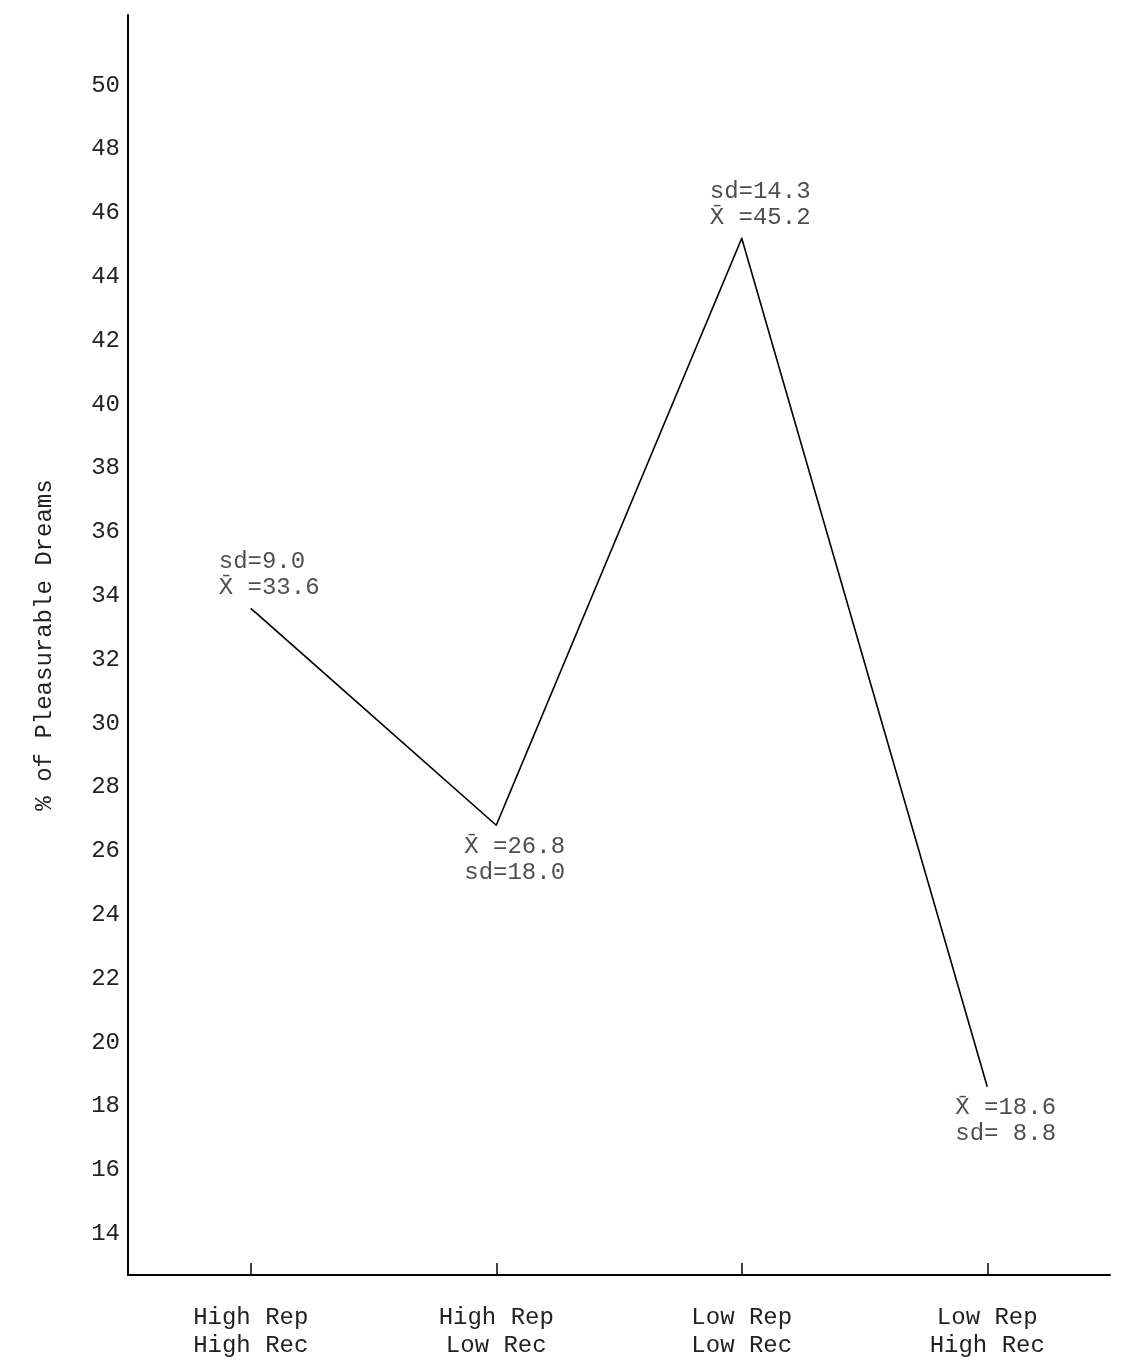 The width and height of the screenshot is (1140, 1371). I want to click on annotation: X̄ =26.8 sd=18.0, so click(515, 859).